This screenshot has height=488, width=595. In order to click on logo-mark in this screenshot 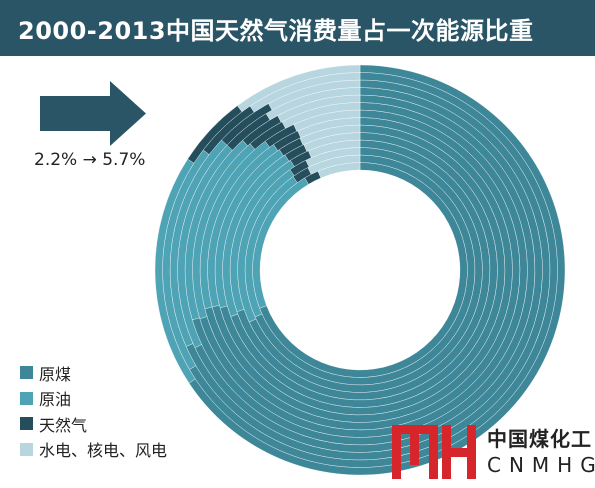, I will do `click(434, 452)`.